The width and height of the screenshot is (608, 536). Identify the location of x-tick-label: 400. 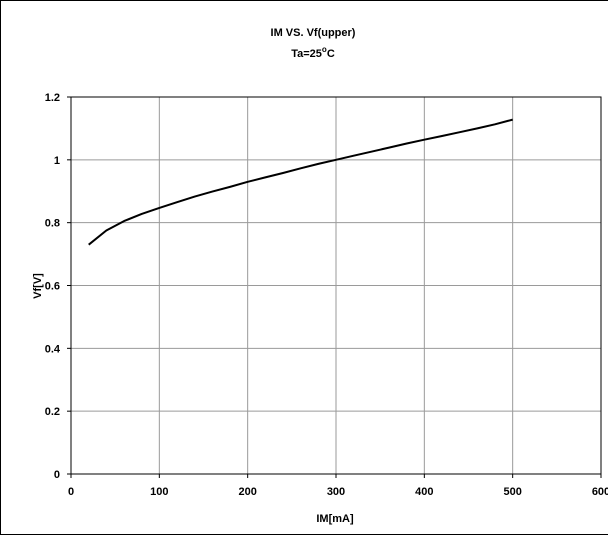
(424, 492).